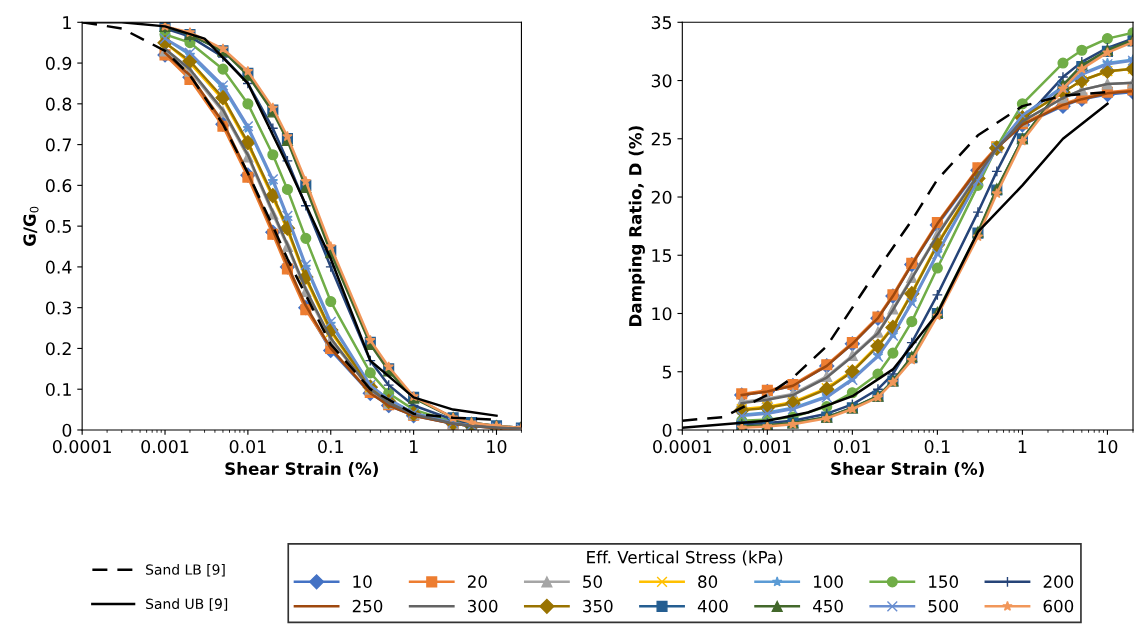 Image resolution: width=1141 pixels, height=637 pixels. I want to click on y-tick-label: 10, so click(662, 314).